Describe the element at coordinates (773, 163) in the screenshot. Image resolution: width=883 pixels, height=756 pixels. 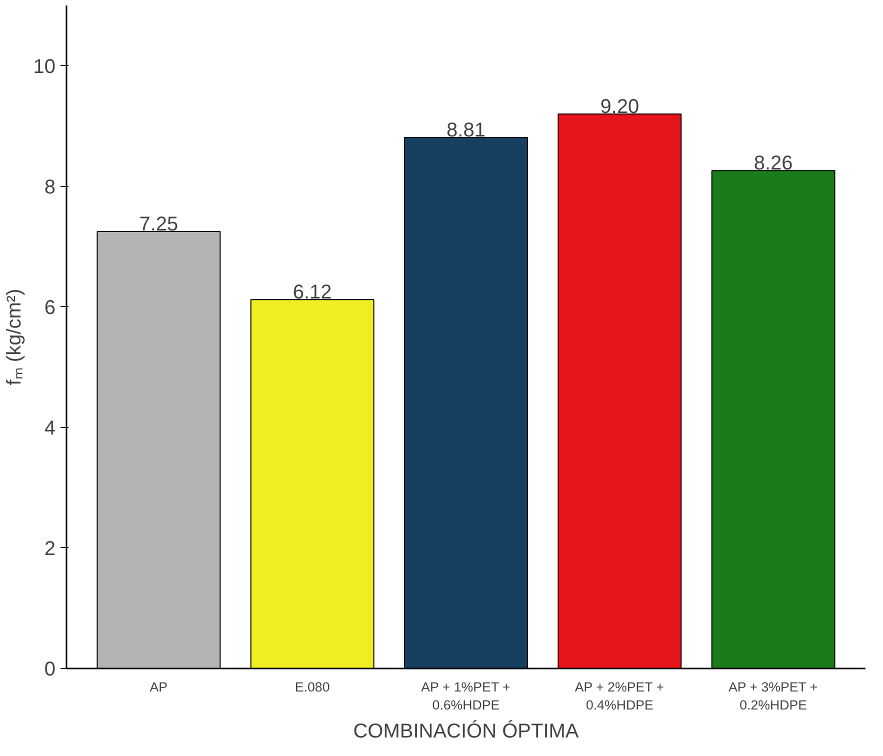
I see `data-label: 8.26` at that location.